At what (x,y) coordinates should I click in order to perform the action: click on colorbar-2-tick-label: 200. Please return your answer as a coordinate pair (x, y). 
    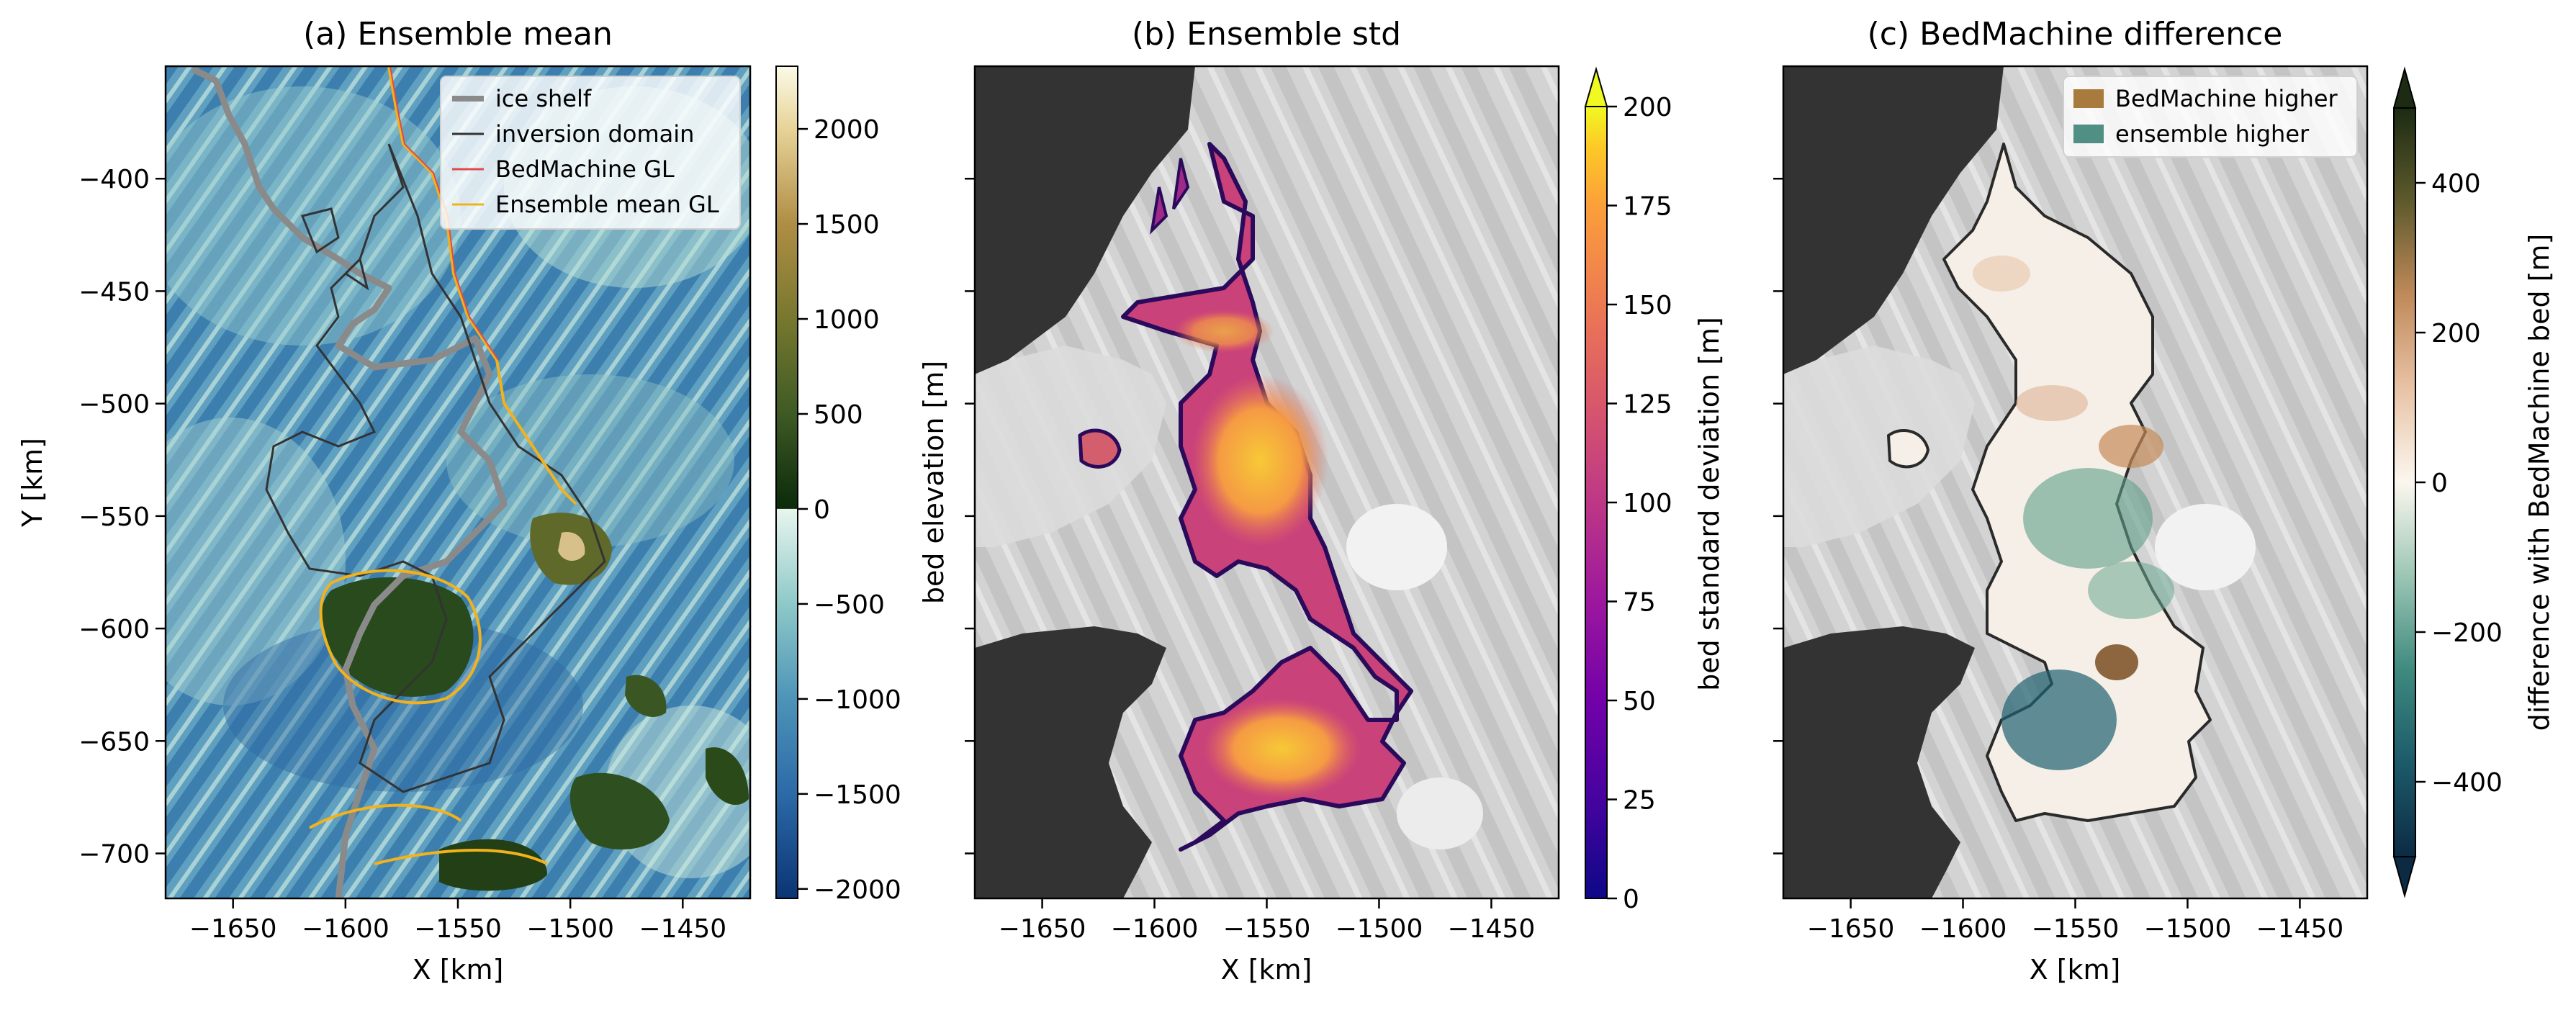
    Looking at the image, I should click on (2456, 333).